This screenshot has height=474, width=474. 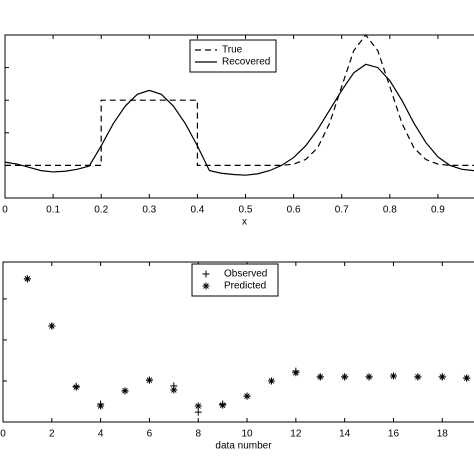 What do you see at coordinates (345, 434) in the screenshot?
I see `x-tick-label: 14` at bounding box center [345, 434].